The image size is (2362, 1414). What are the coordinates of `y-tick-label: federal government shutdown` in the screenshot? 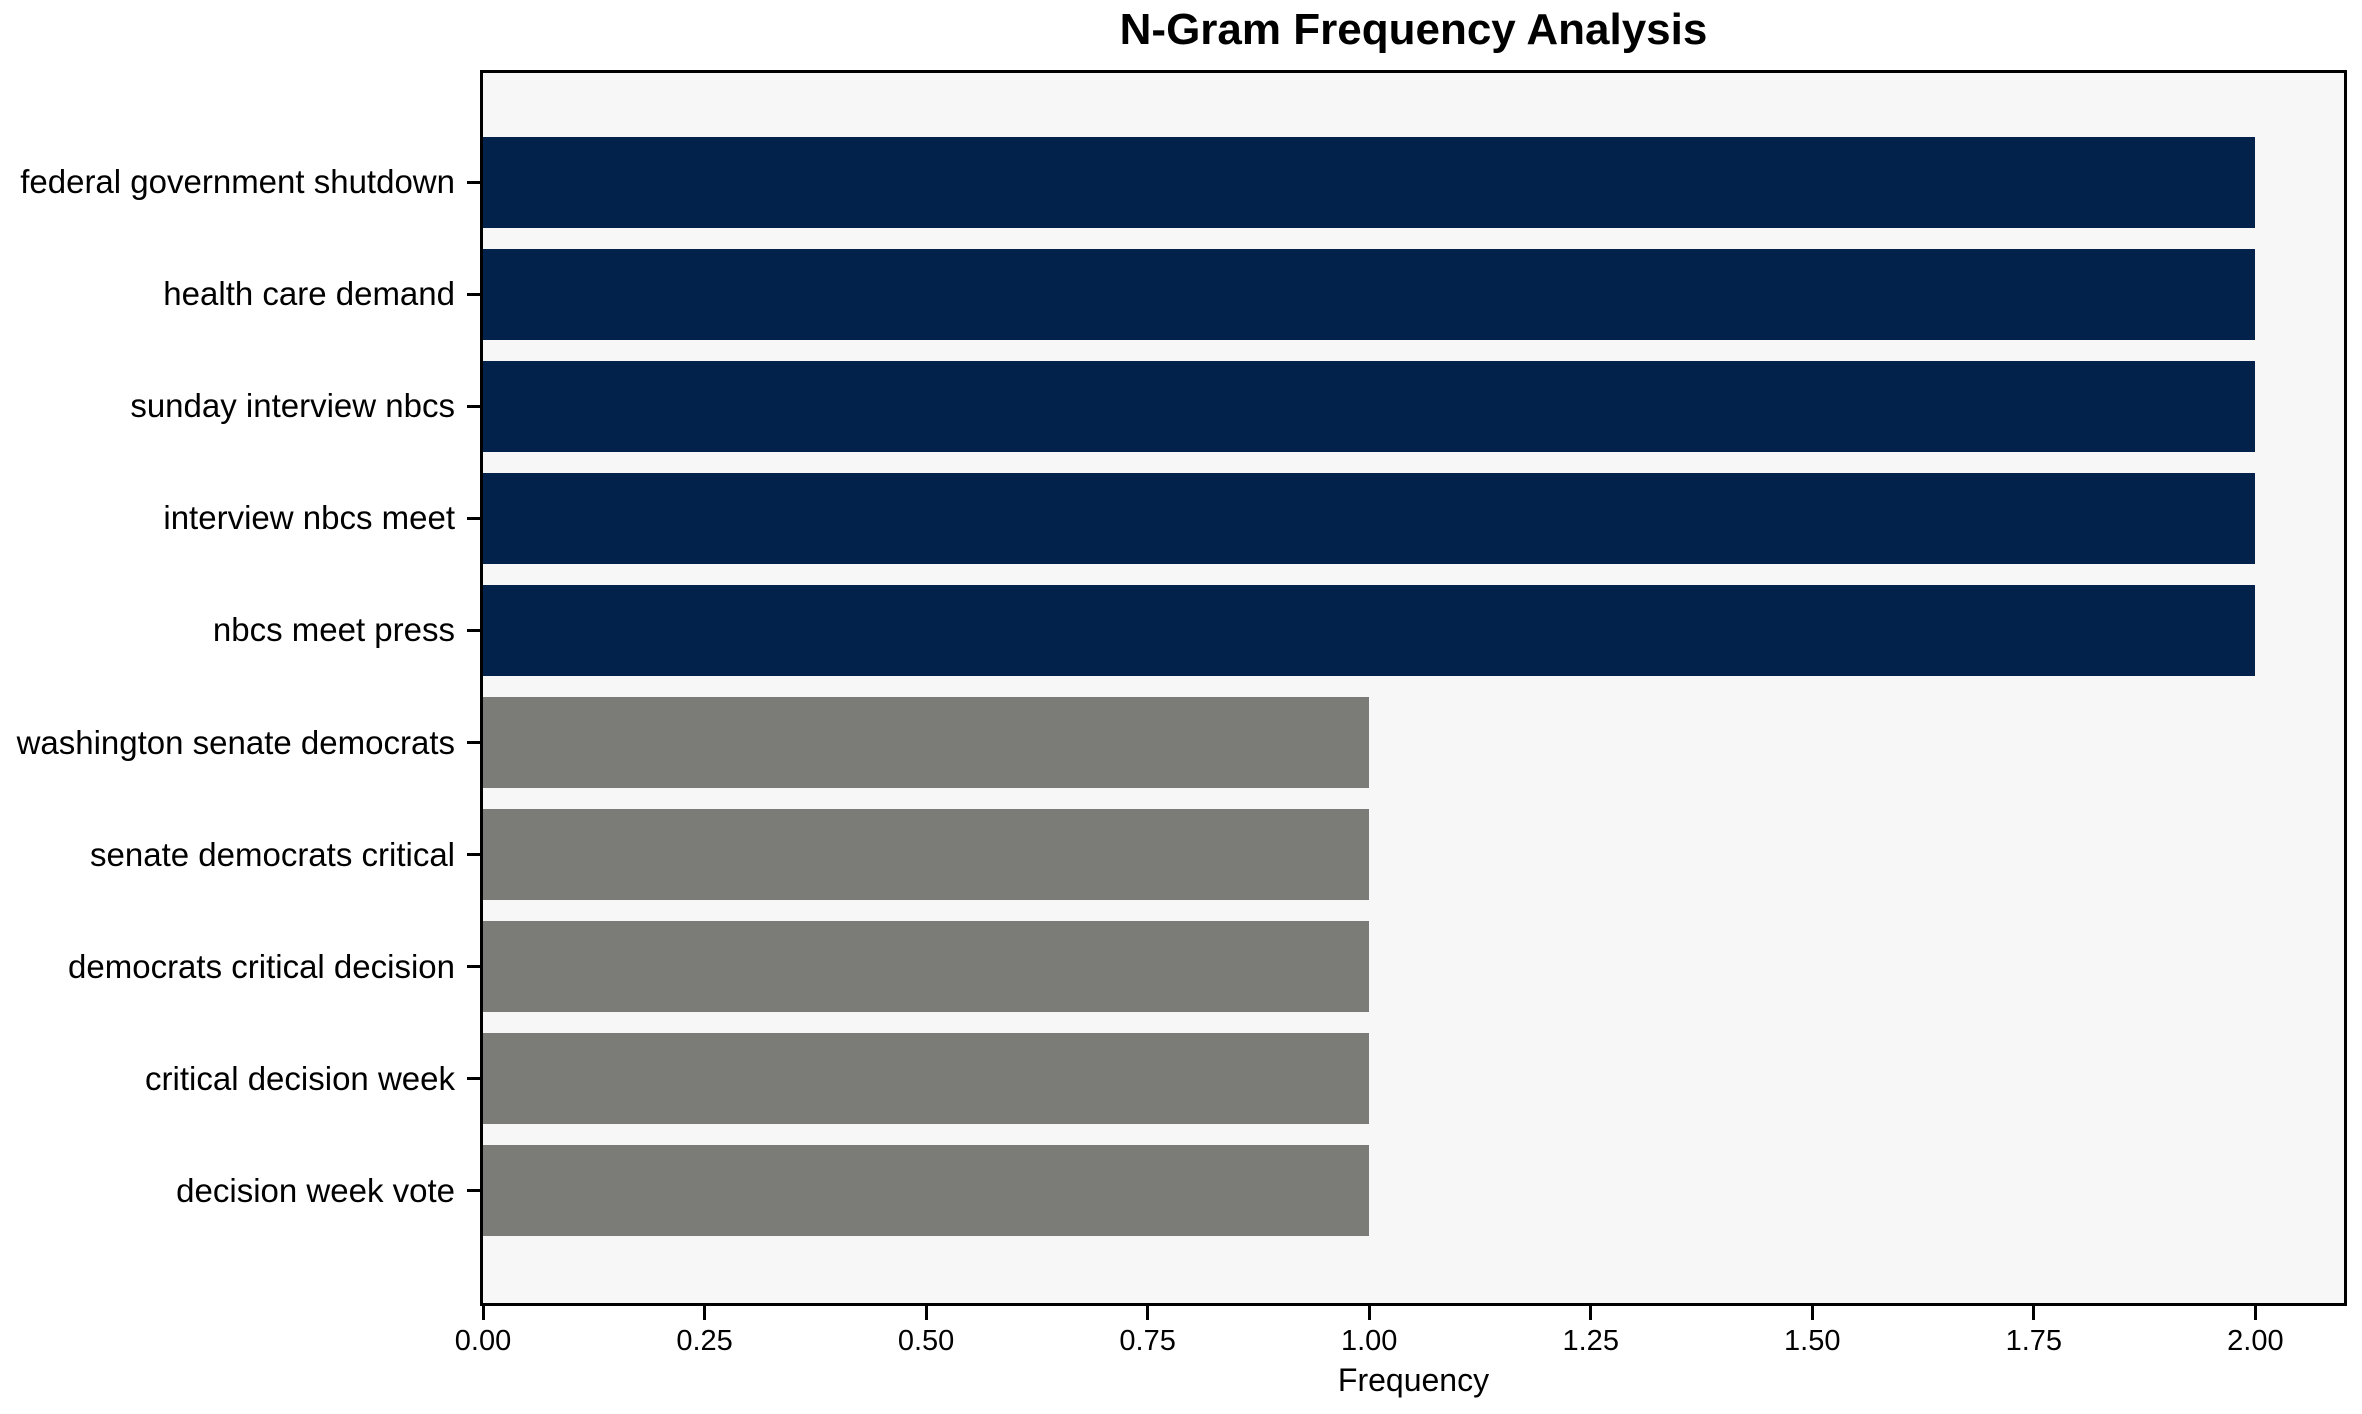 It's located at (237, 182).